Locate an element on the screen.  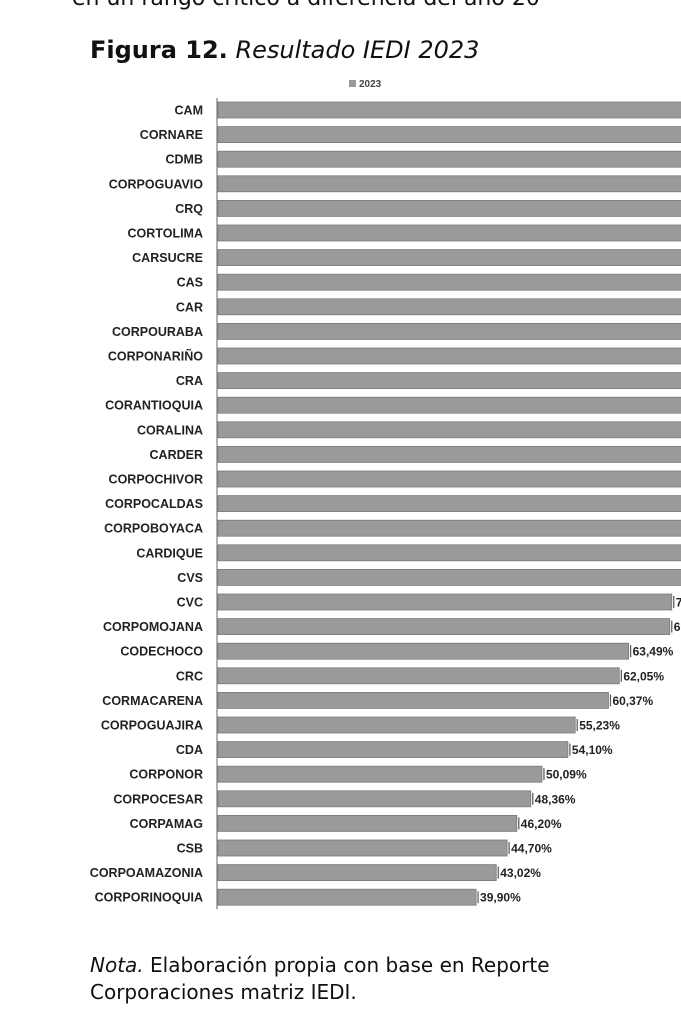
category-label: CORTOLIMA is located at coordinates (165, 234).